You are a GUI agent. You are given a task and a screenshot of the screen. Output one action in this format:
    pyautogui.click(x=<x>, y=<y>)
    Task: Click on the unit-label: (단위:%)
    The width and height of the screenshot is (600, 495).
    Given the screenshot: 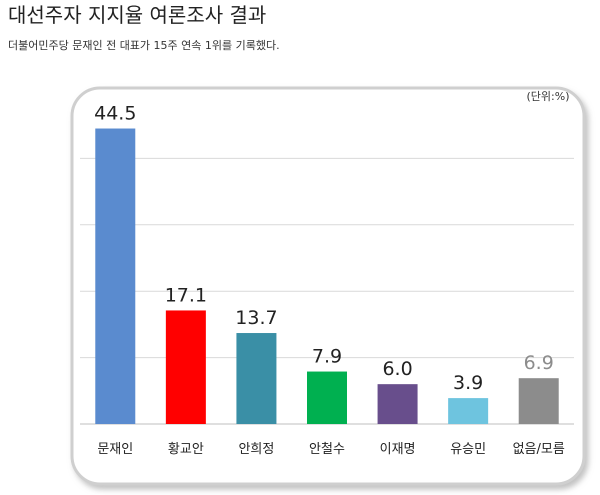 What is the action you would take?
    pyautogui.click(x=548, y=96)
    